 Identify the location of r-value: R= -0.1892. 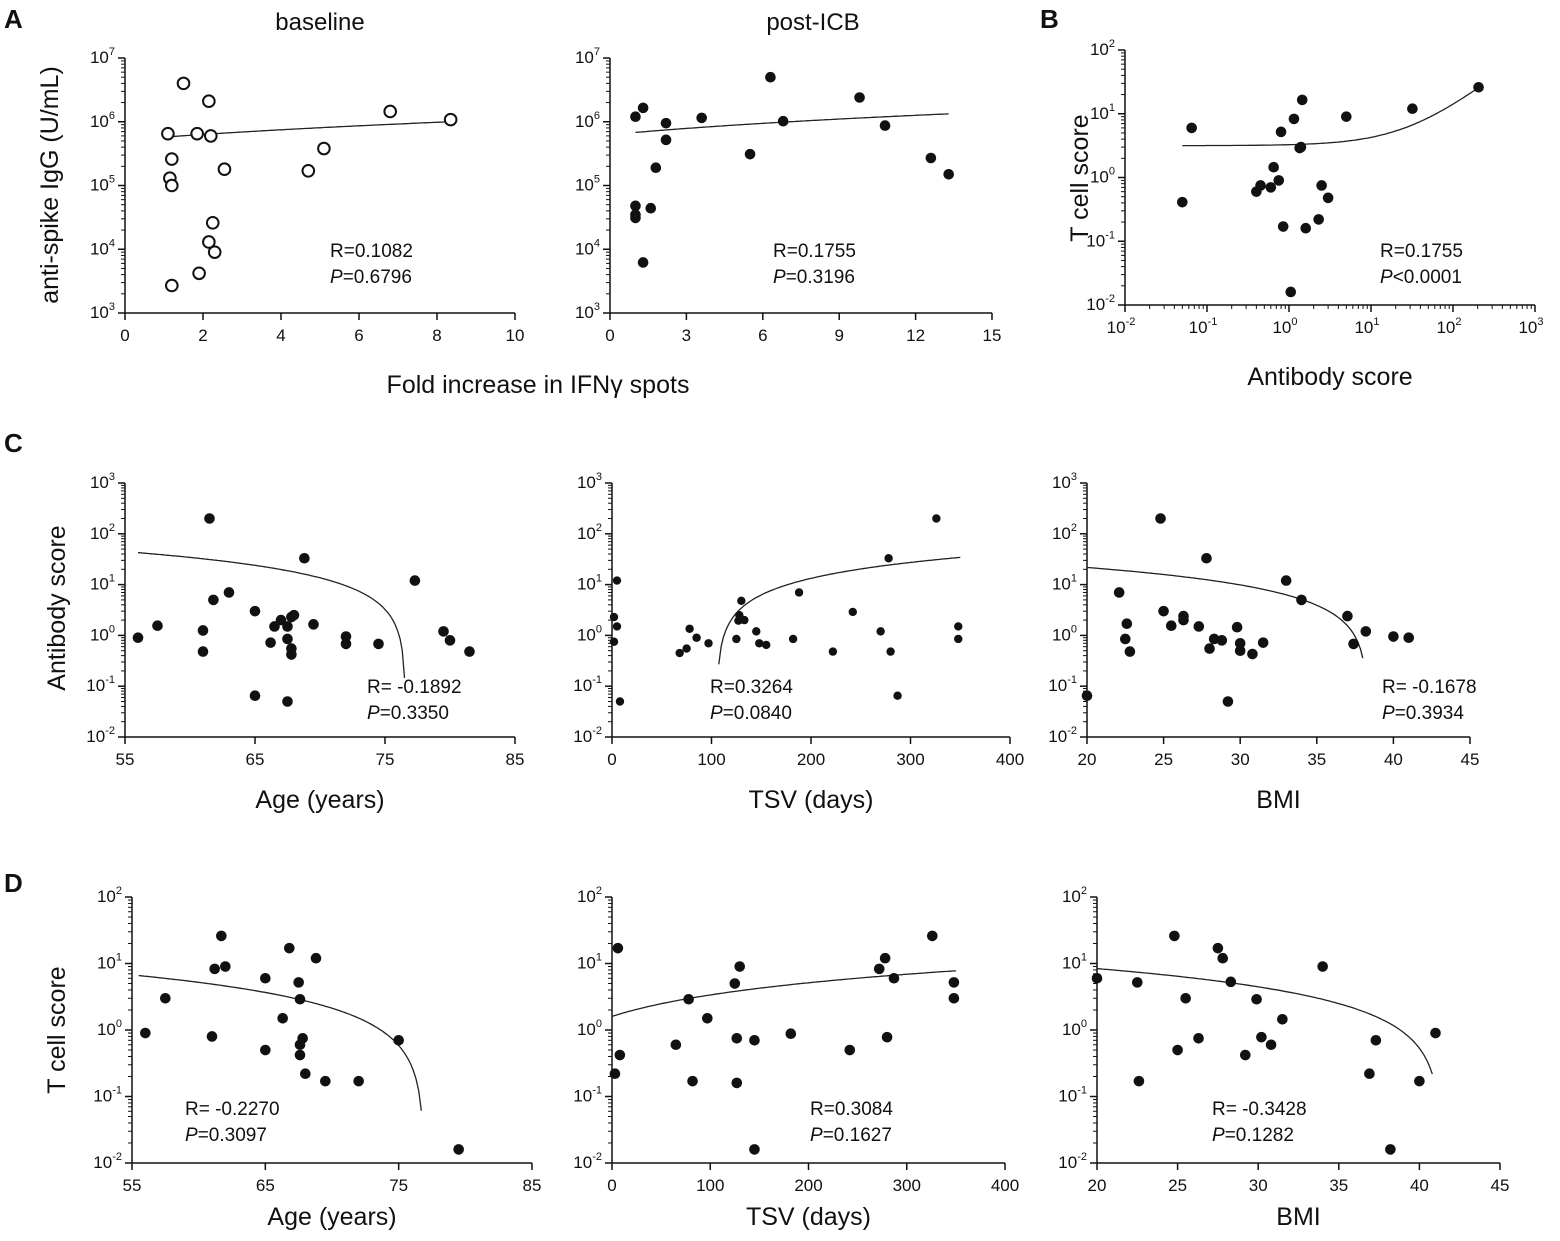
(414, 687).